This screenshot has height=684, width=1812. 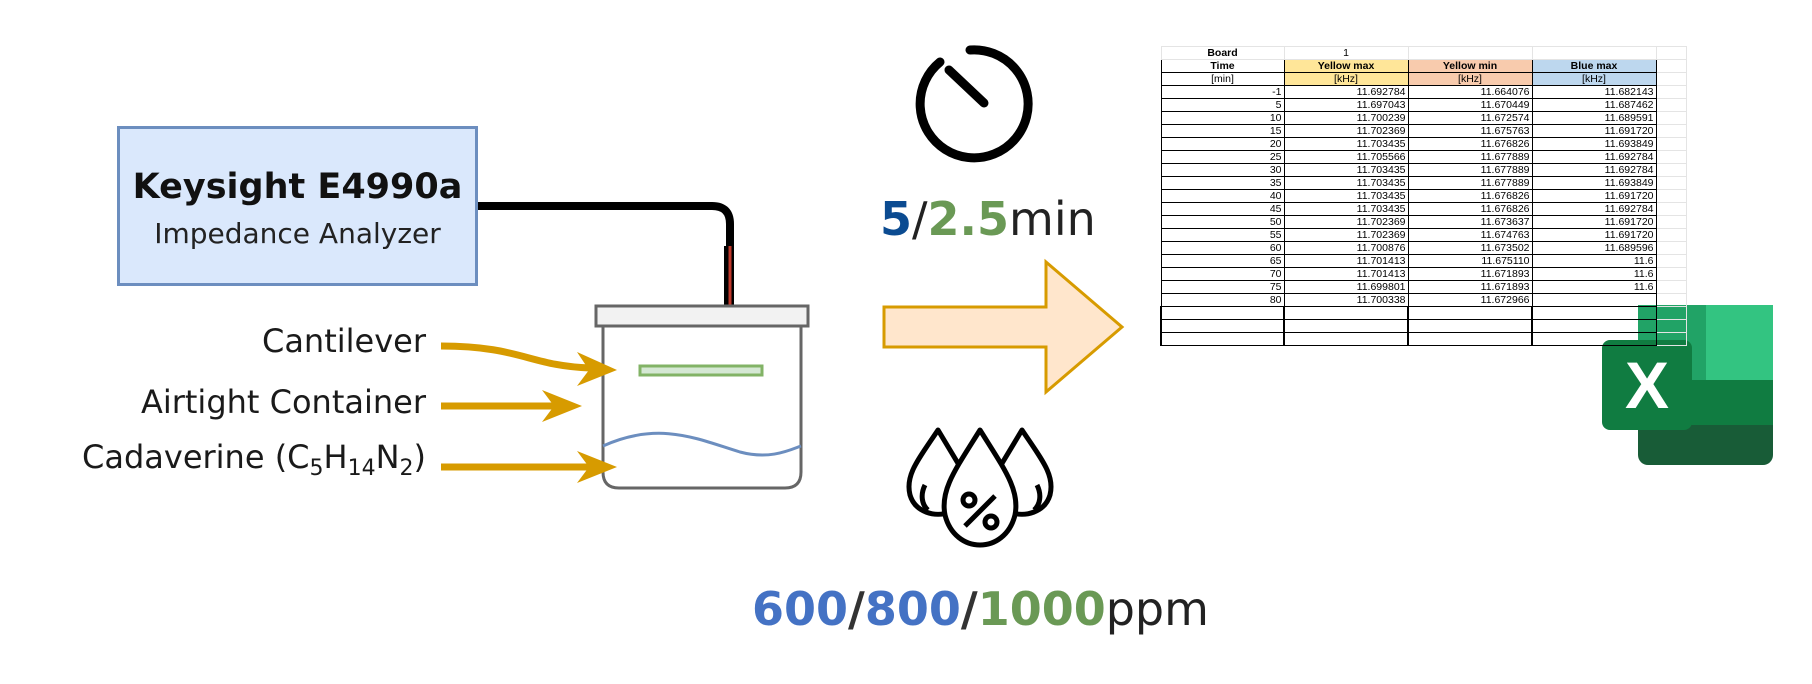 I want to click on table-cell: 11.675763, so click(x=1470, y=131).